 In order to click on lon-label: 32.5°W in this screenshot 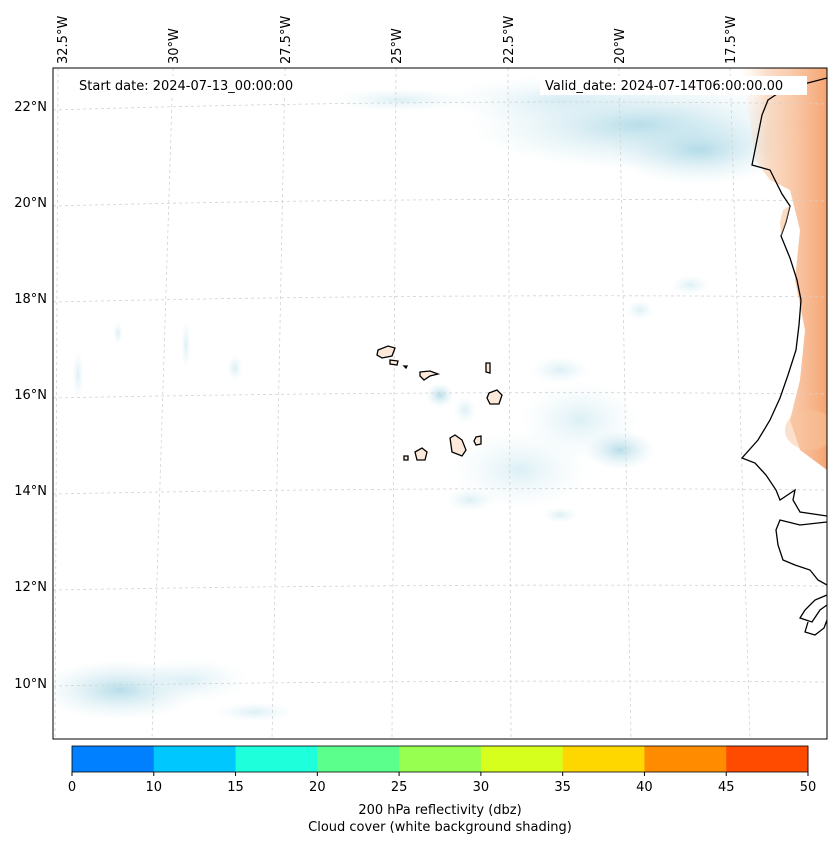, I will do `click(63, 40)`.